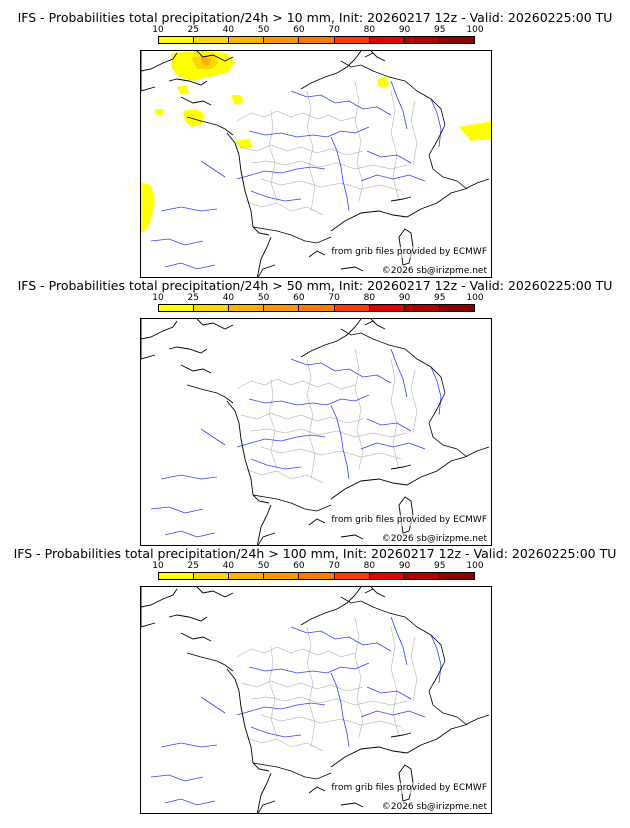  What do you see at coordinates (475, 298) in the screenshot?
I see `colorbar-tick-label: 100` at bounding box center [475, 298].